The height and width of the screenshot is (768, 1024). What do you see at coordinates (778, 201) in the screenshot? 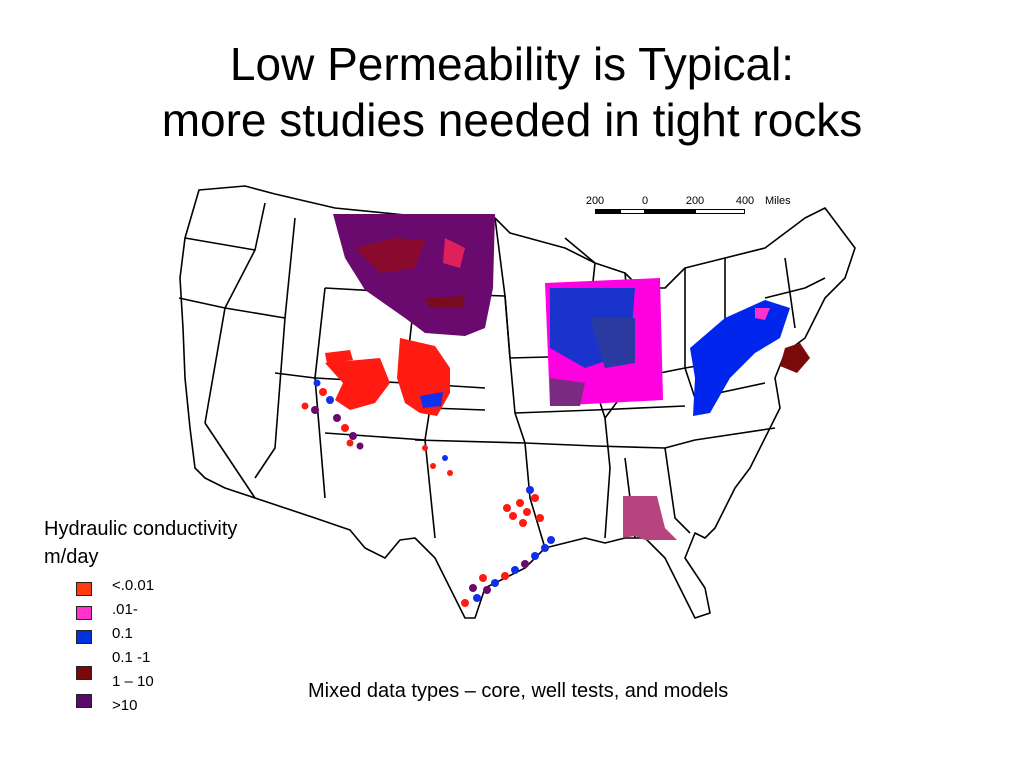
I see `scale-unit: Miles` at bounding box center [778, 201].